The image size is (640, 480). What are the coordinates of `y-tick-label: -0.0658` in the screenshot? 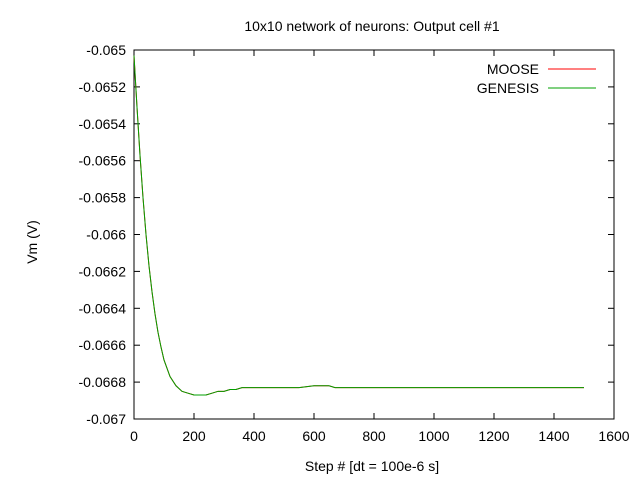 It's located at (103, 198).